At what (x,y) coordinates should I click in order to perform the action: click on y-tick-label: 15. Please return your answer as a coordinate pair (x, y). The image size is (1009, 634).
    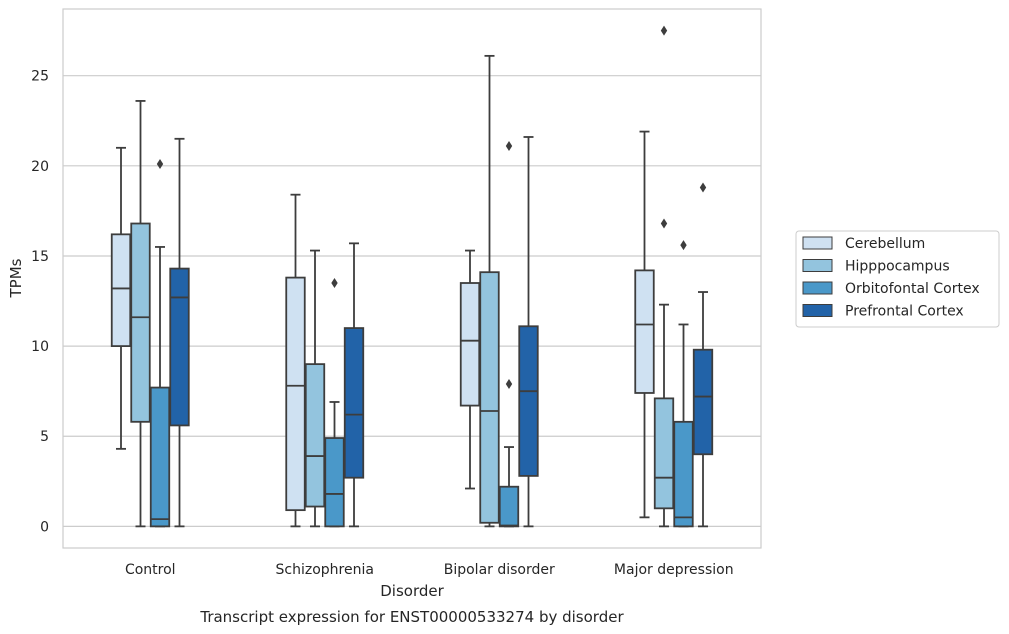
    Looking at the image, I should click on (40, 257).